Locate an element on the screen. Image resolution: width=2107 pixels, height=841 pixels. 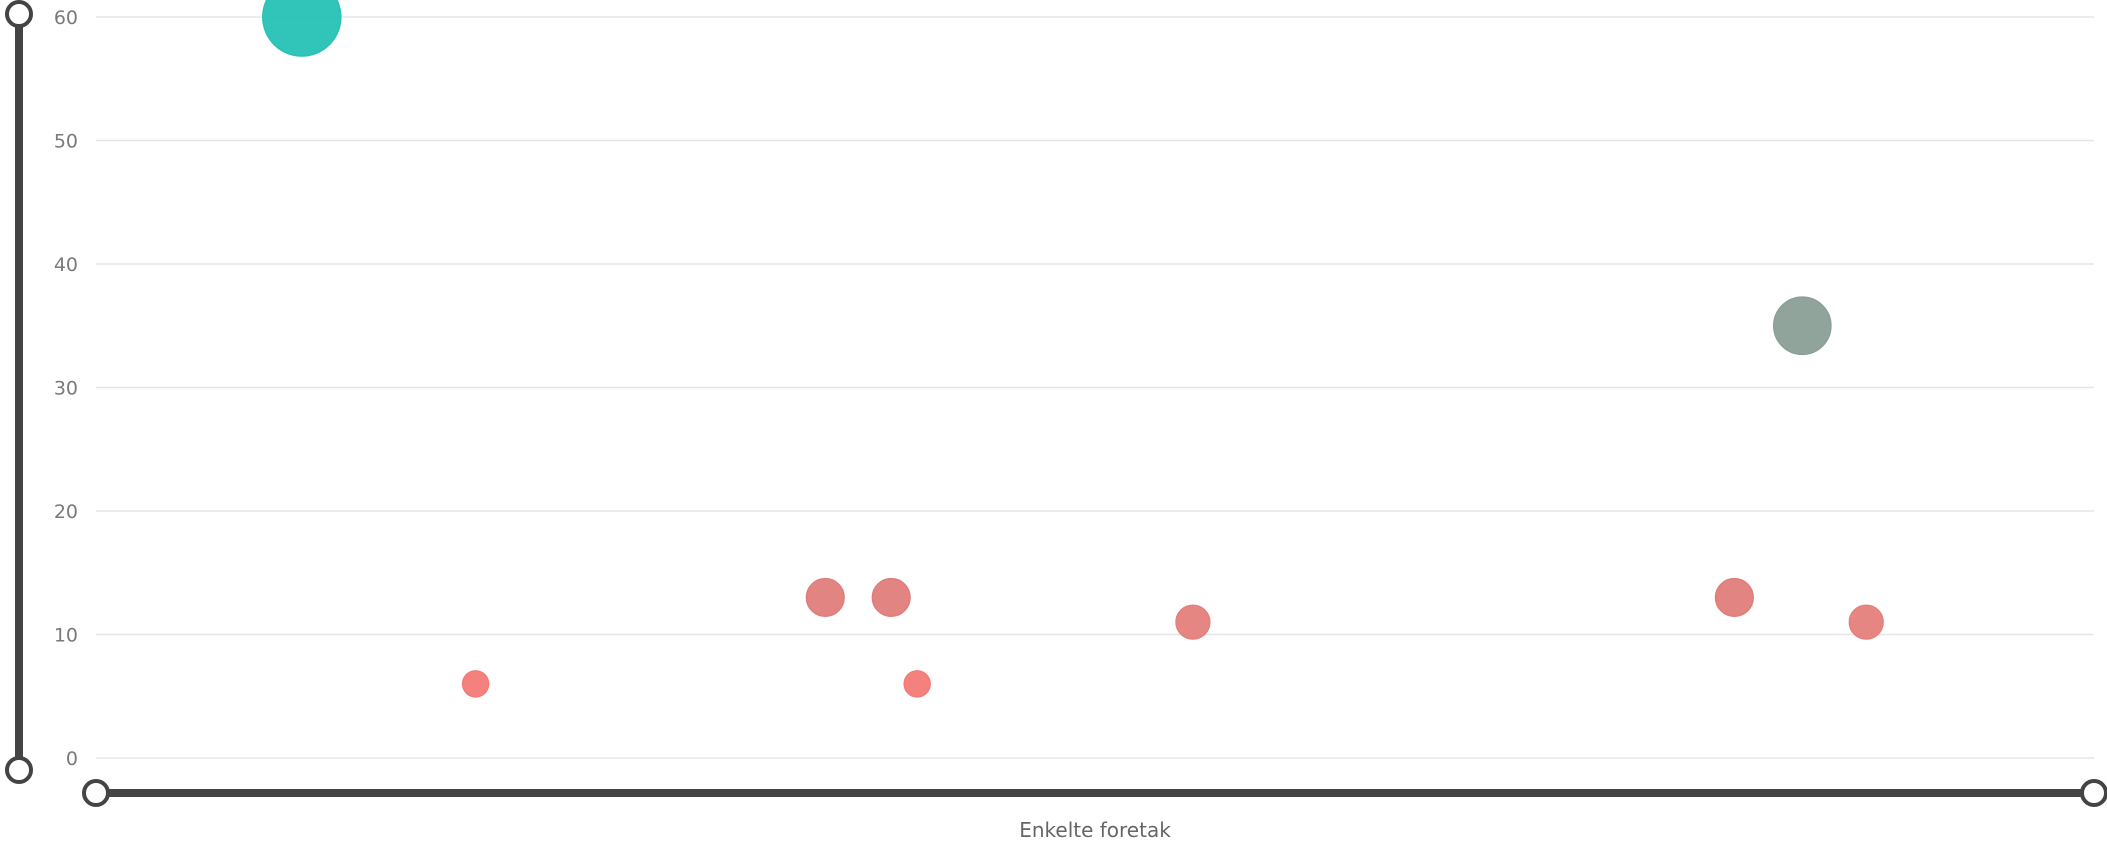
y-tick-label: 60 is located at coordinates (66, 18).